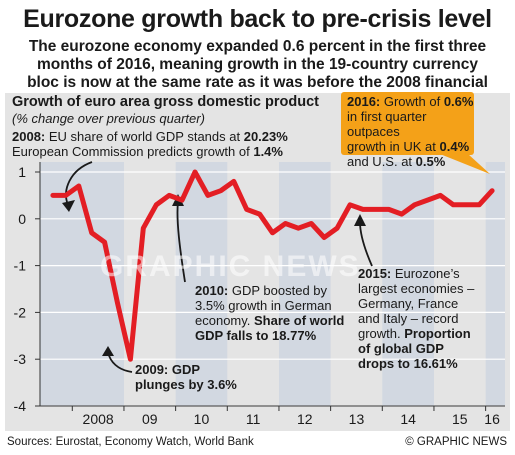 The width and height of the screenshot is (515, 455). Describe the element at coordinates (79, 183) in the screenshot. I see `arrow-2008` at that location.